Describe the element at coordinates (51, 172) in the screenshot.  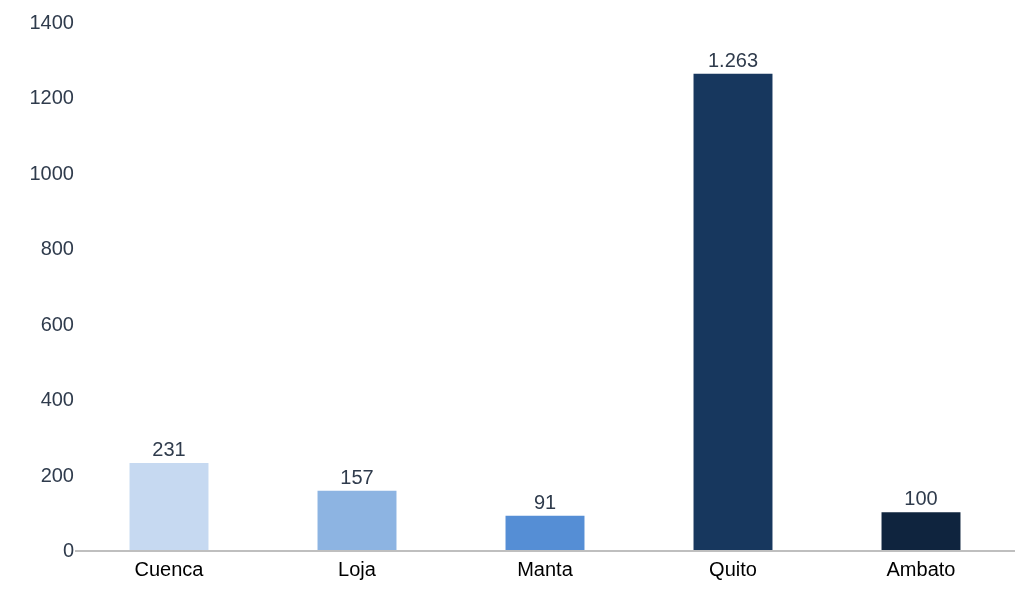
I see `y-tick-label: 1000` at that location.